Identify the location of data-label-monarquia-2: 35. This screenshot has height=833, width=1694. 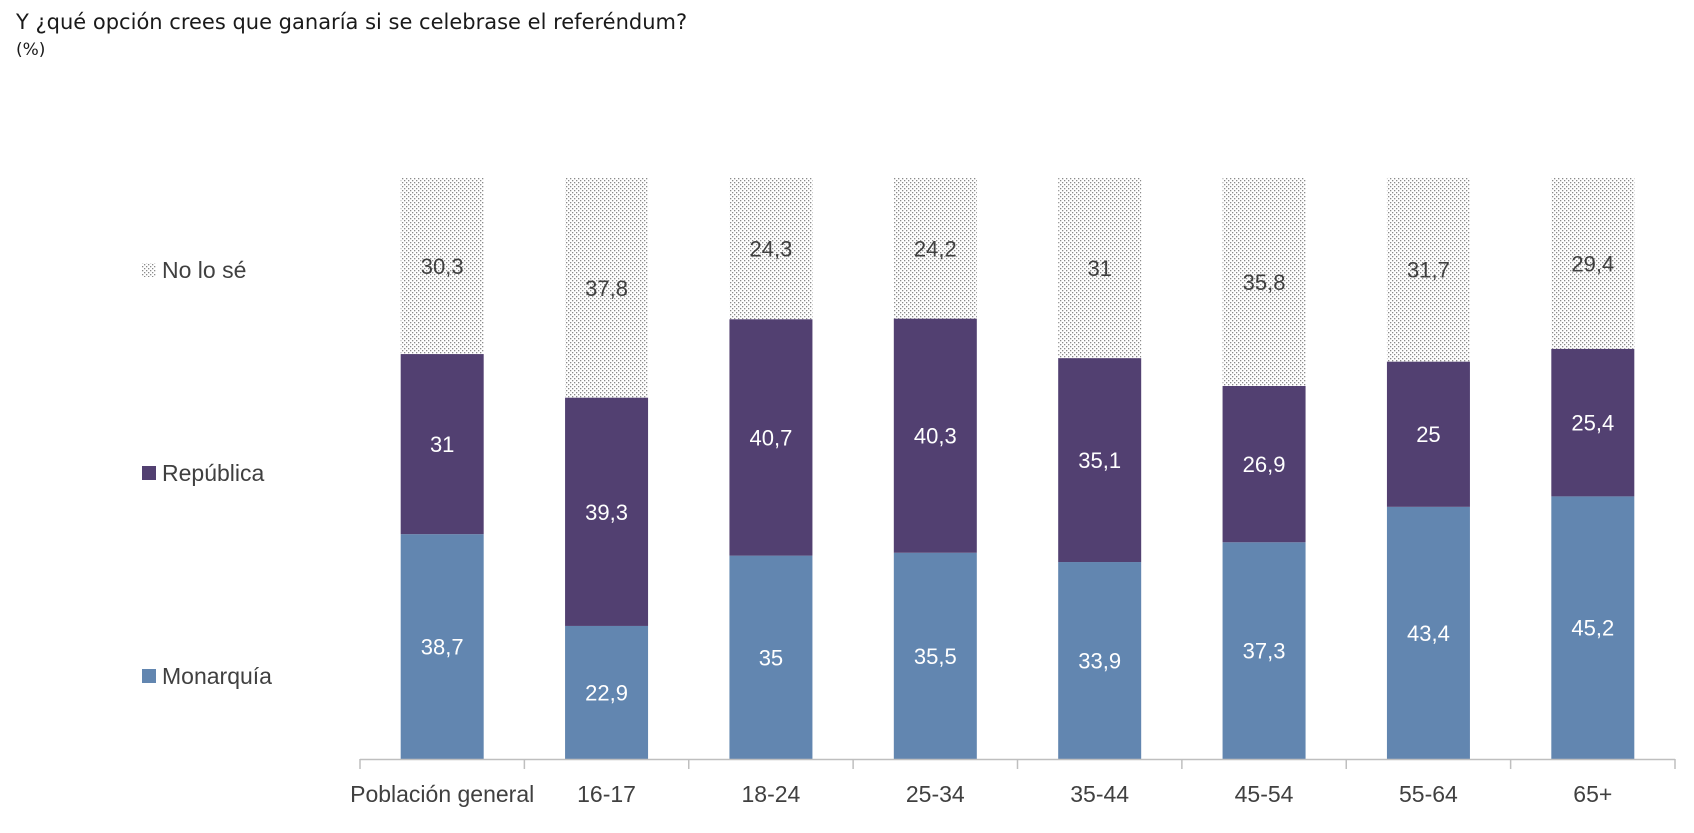
(771, 657).